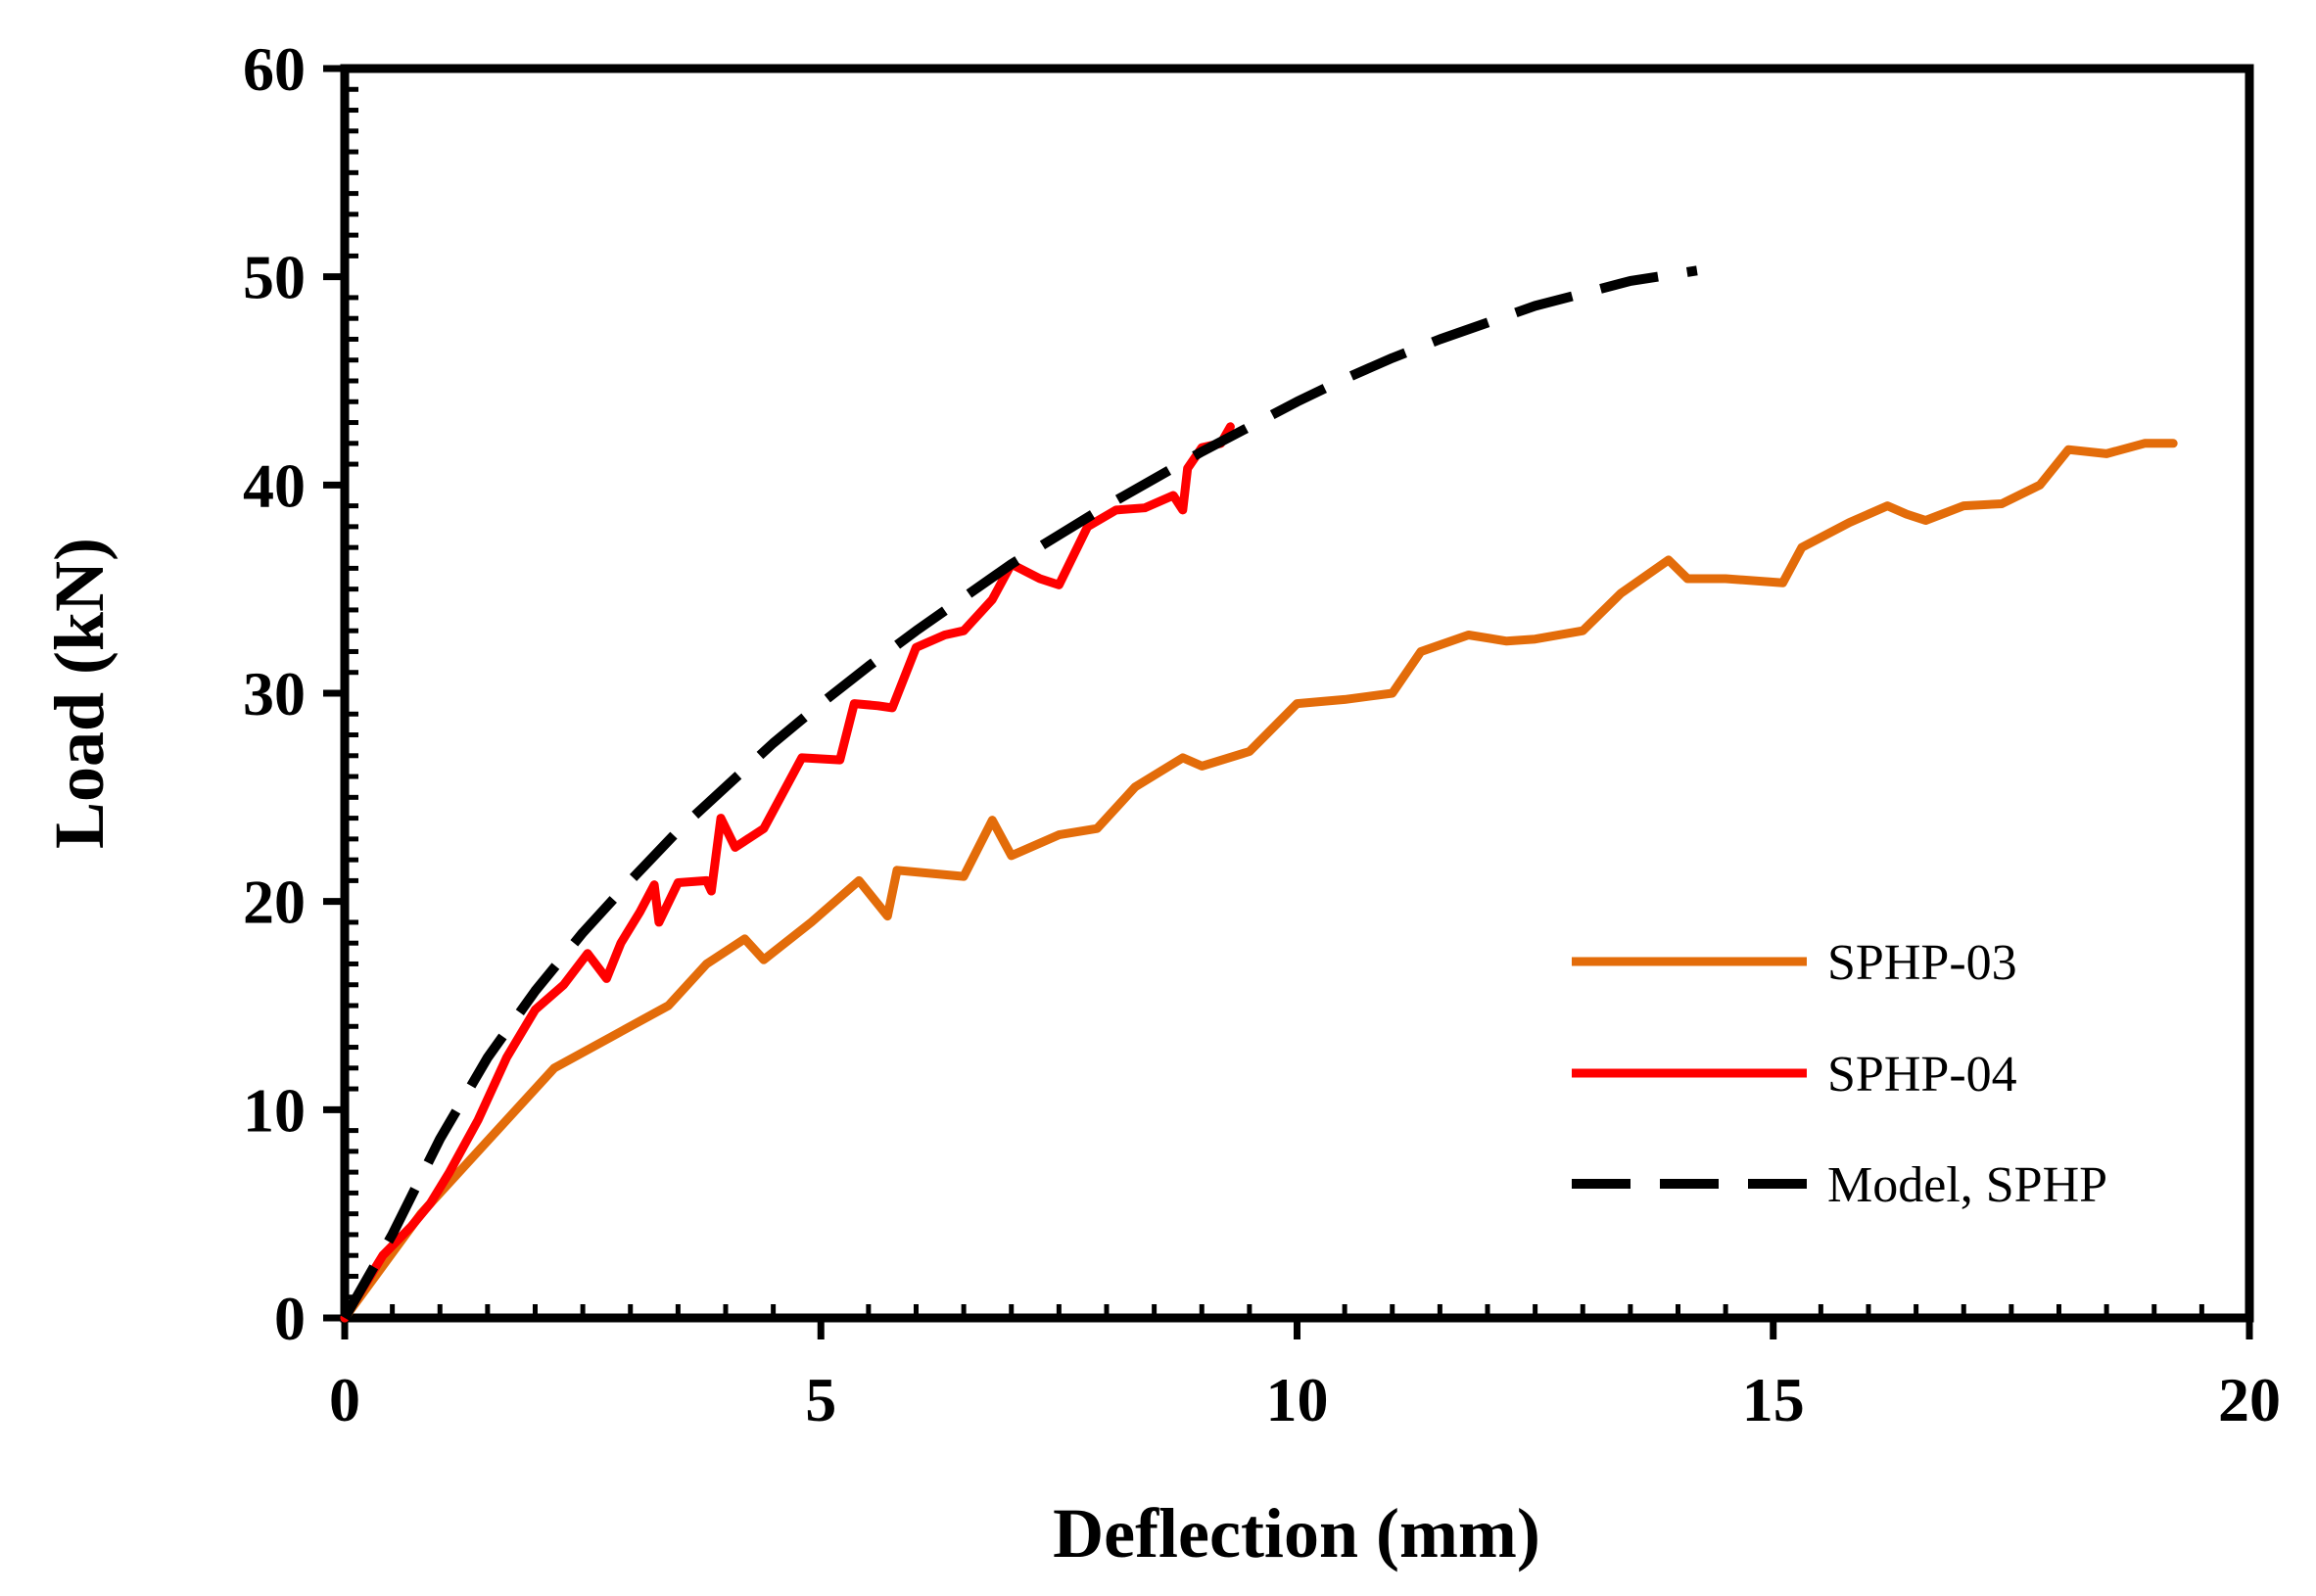 The width and height of the screenshot is (2316, 1596). What do you see at coordinates (274, 902) in the screenshot?
I see `y-tick-label: 20` at bounding box center [274, 902].